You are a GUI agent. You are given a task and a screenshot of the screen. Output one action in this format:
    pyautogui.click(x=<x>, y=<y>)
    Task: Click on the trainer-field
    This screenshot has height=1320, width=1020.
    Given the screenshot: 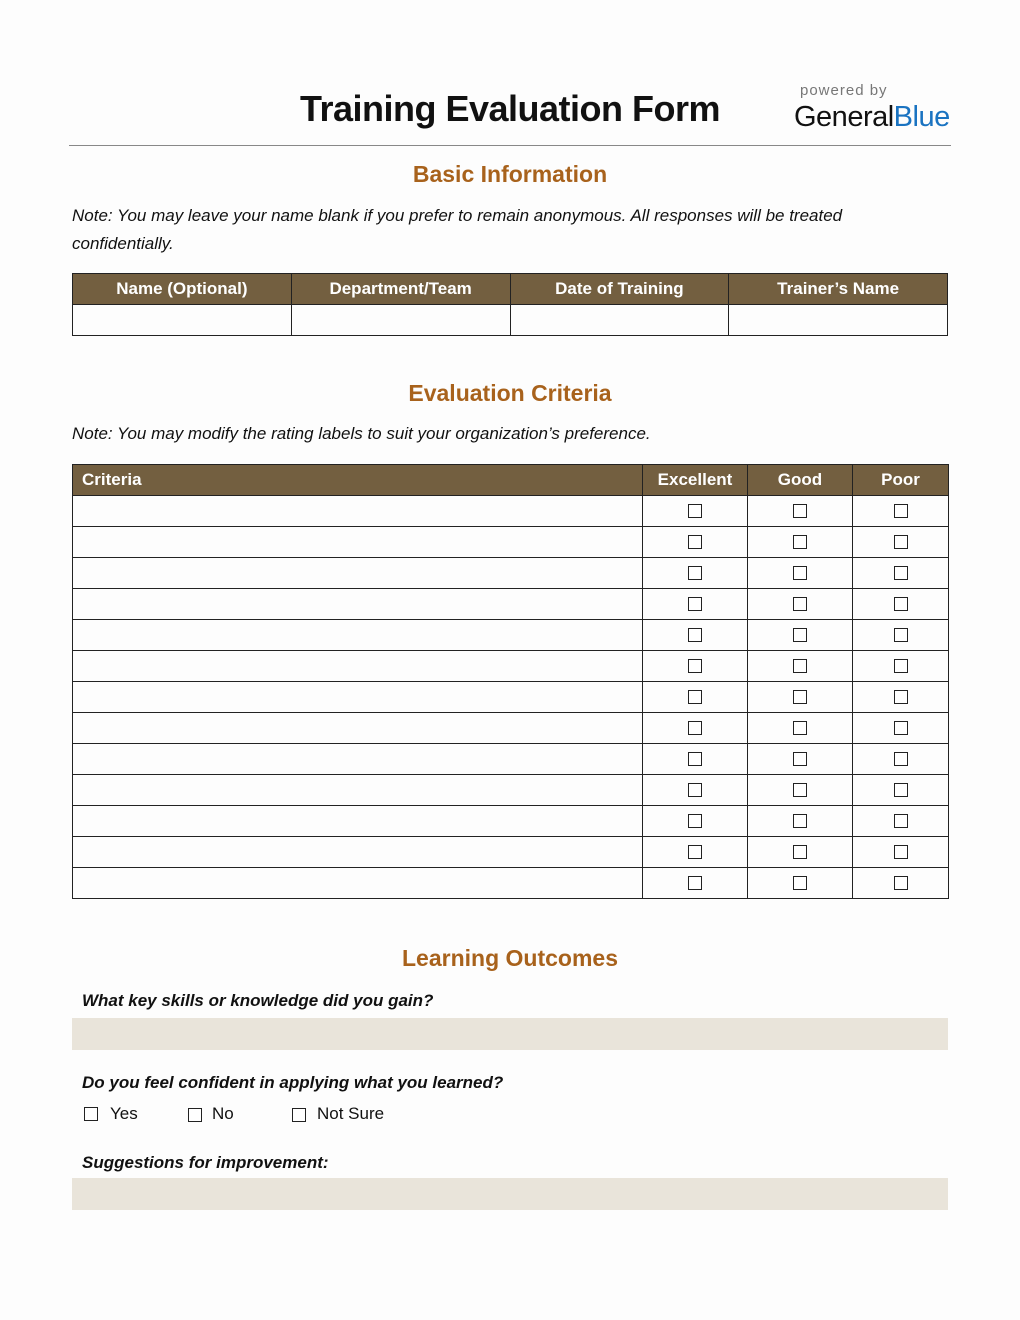 What is the action you would take?
    pyautogui.click(x=838, y=320)
    